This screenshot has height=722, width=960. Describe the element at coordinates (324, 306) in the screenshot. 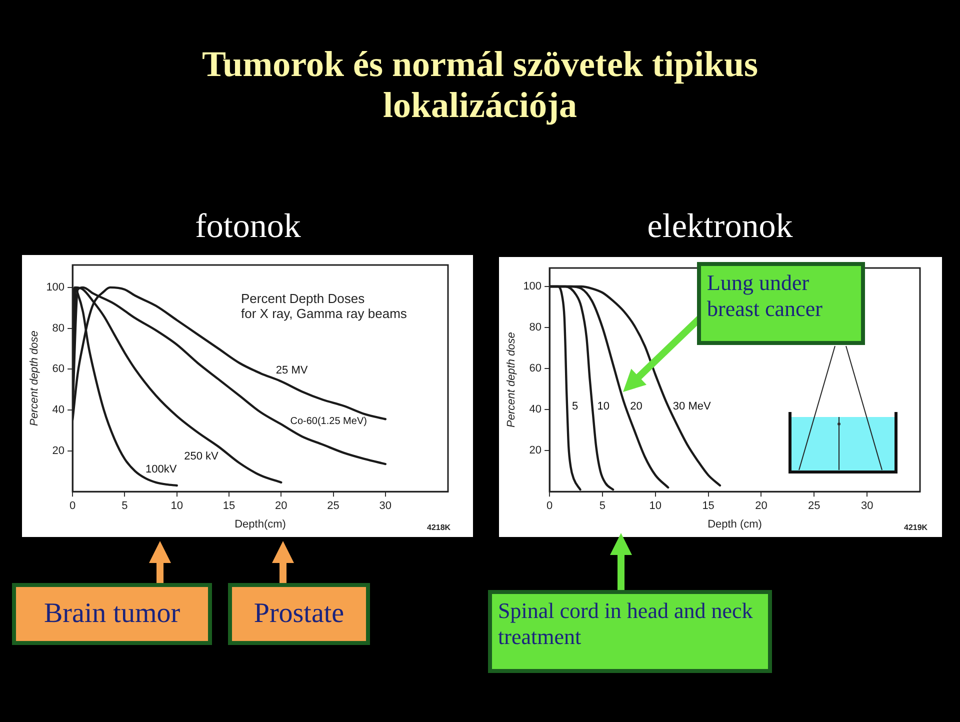

I see `annotation: Percent Depth Doses for X ray, Gamma ray beams` at that location.